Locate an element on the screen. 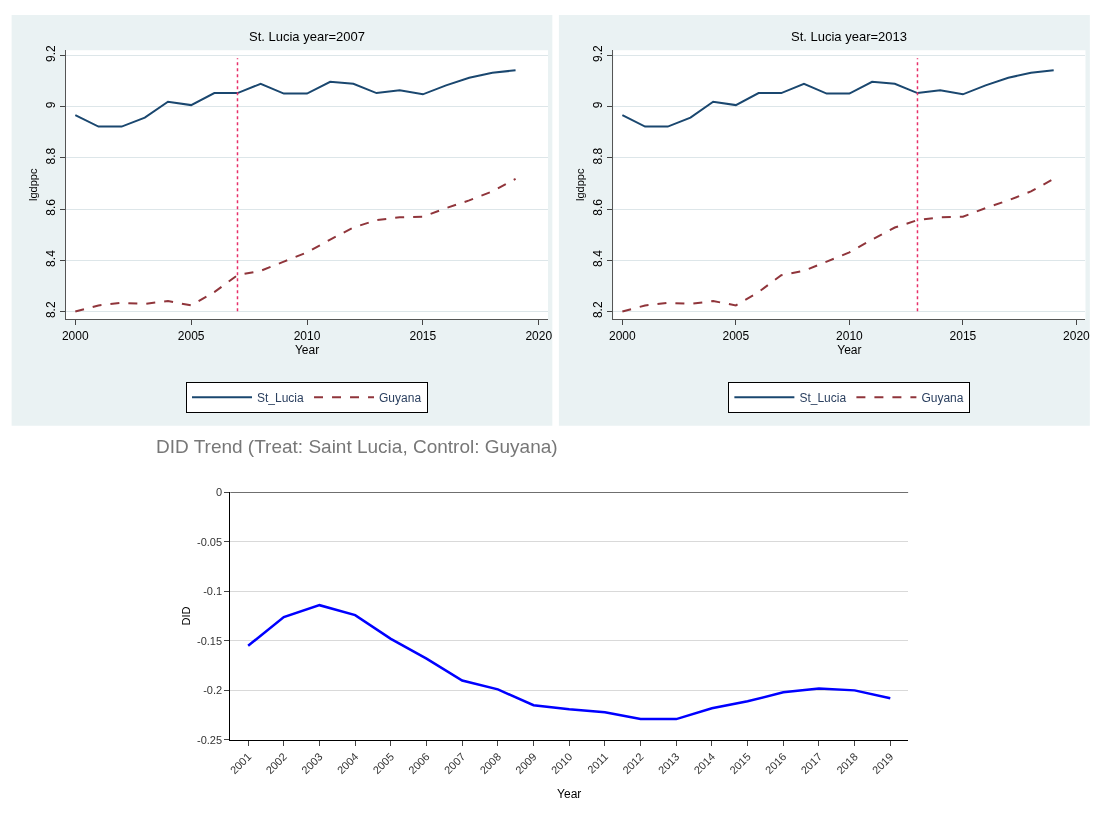 The image size is (1097, 832). chart-title: St. Lucia year=2013 is located at coordinates (849, 36).